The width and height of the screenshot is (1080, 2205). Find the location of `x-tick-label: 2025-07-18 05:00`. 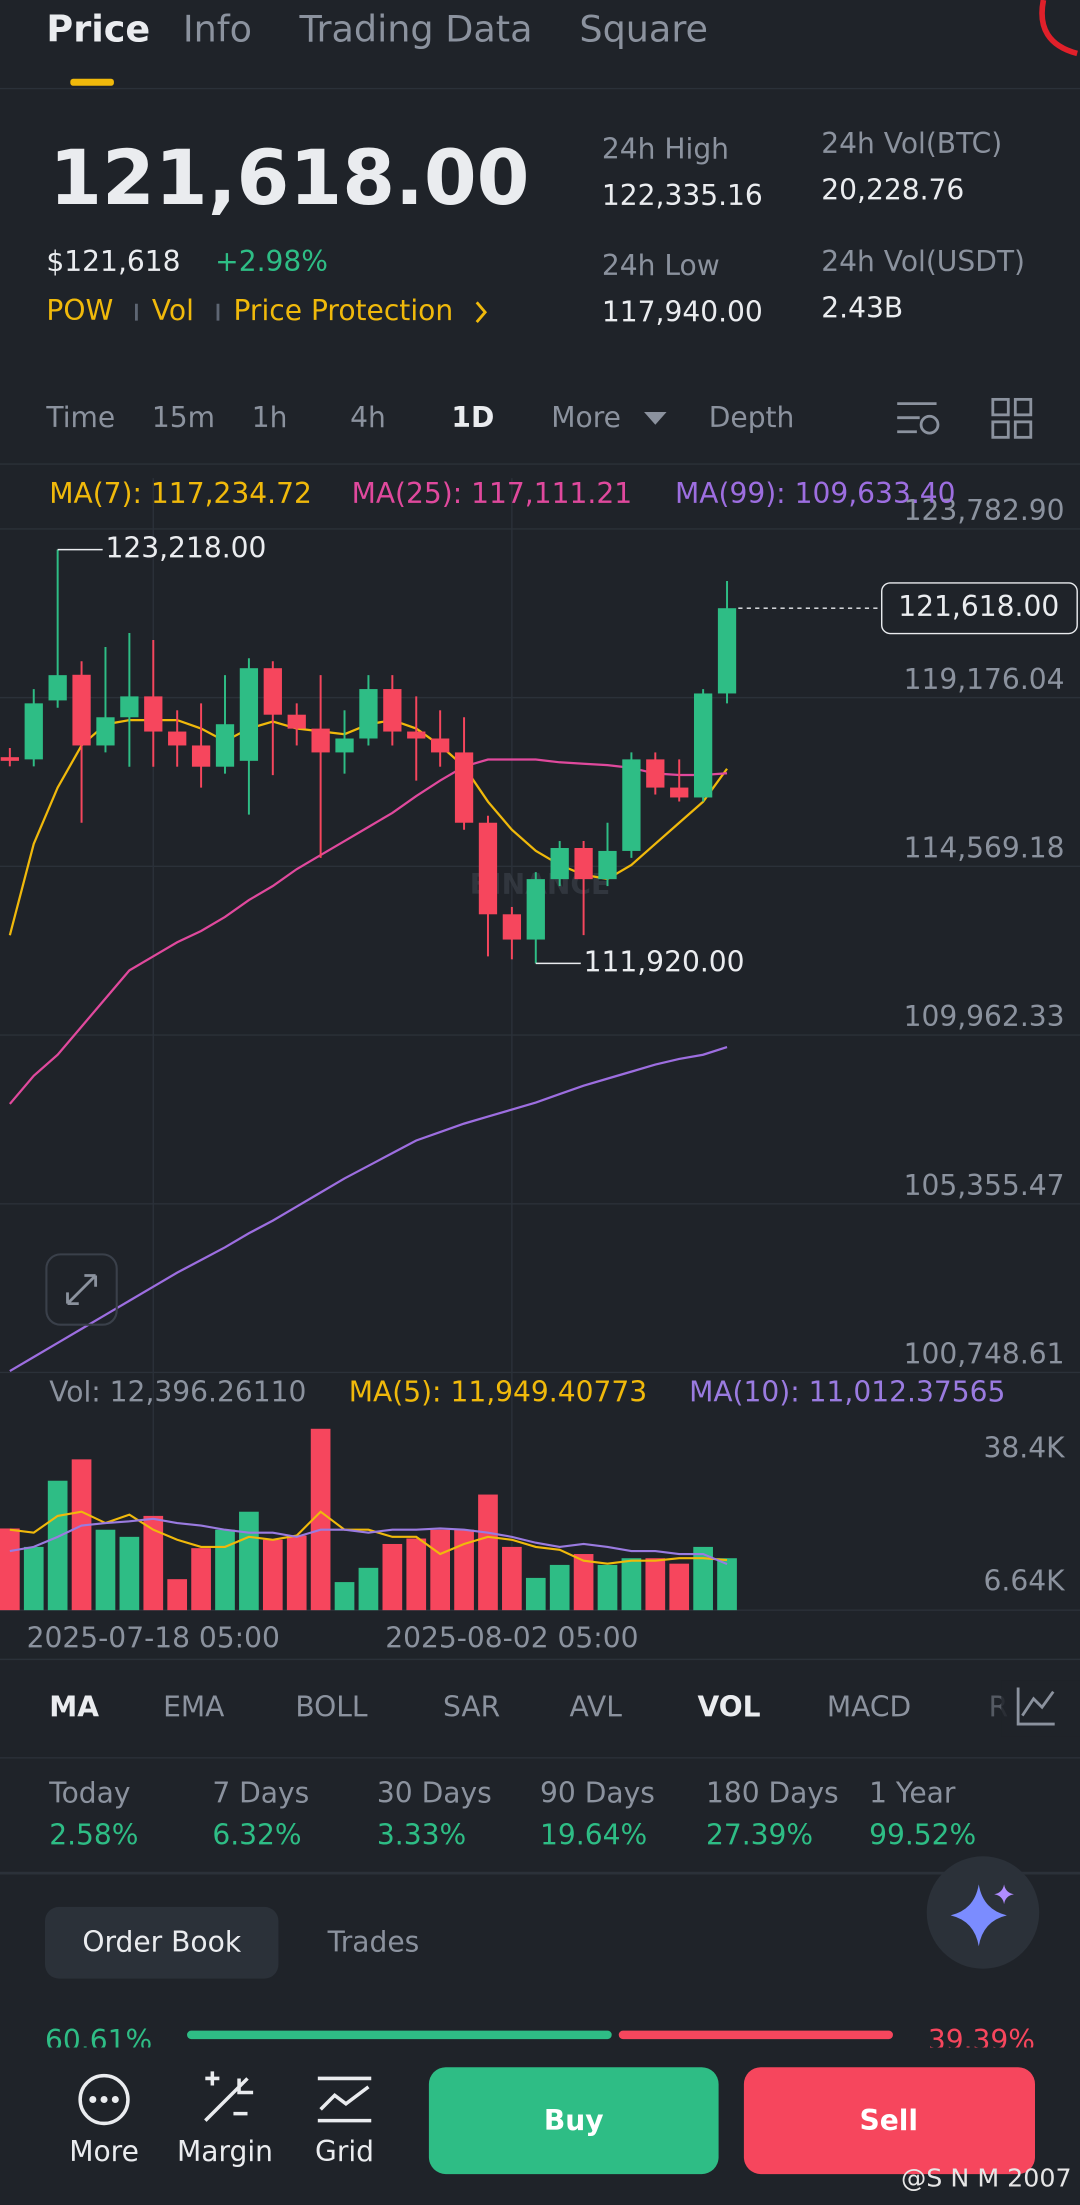

x-tick-label: 2025-07-18 05:00 is located at coordinates (153, 1638).